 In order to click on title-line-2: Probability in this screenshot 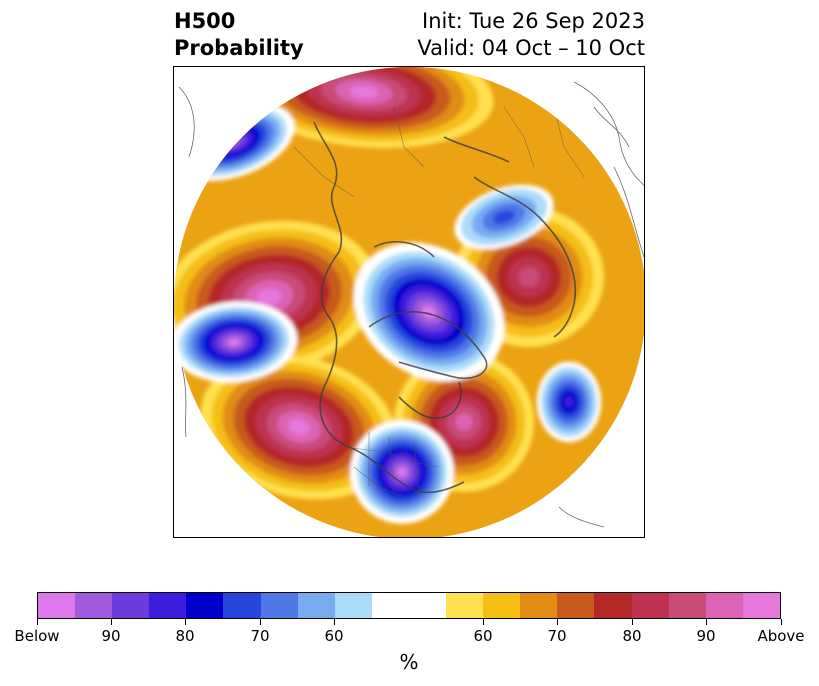, I will do `click(239, 48)`.